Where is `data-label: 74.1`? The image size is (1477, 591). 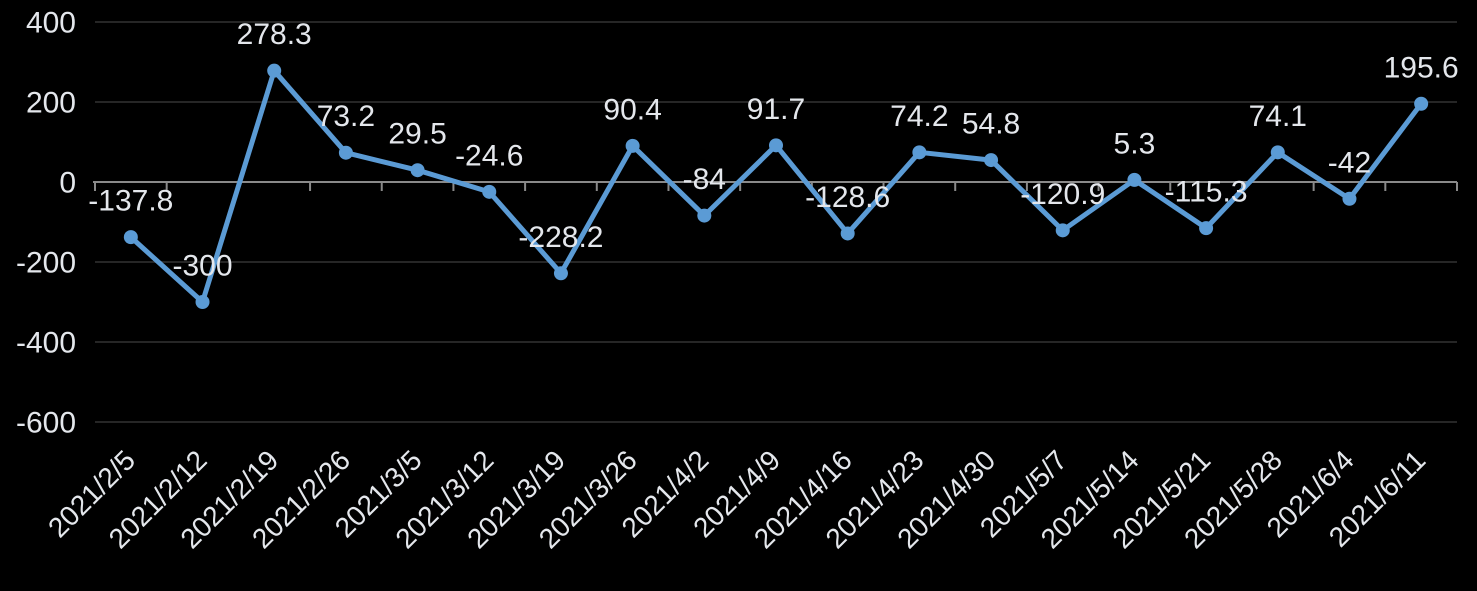
data-label: 74.1 is located at coordinates (1278, 116).